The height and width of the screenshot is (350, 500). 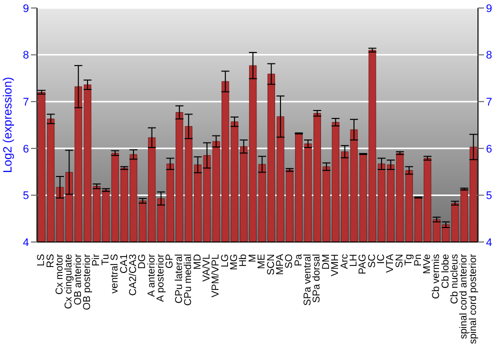 What do you see at coordinates (464, 296) in the screenshot?
I see `x-tick-label: spinal cord anterior` at bounding box center [464, 296].